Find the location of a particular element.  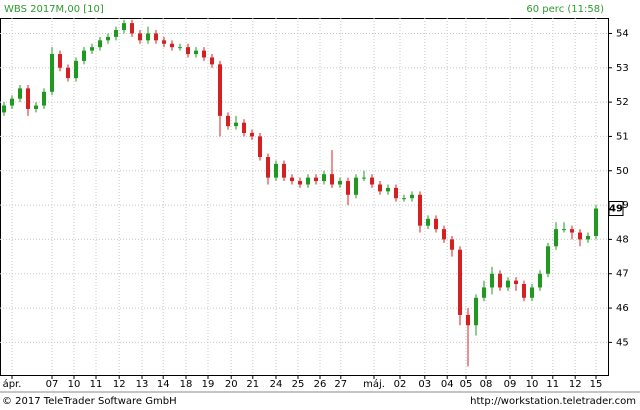

x-tick-label: 20 is located at coordinates (231, 384).